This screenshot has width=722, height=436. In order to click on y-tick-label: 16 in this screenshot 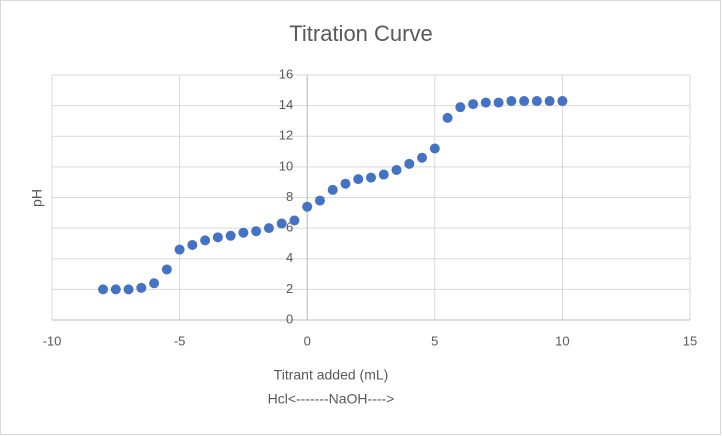, I will do `click(286, 73)`.